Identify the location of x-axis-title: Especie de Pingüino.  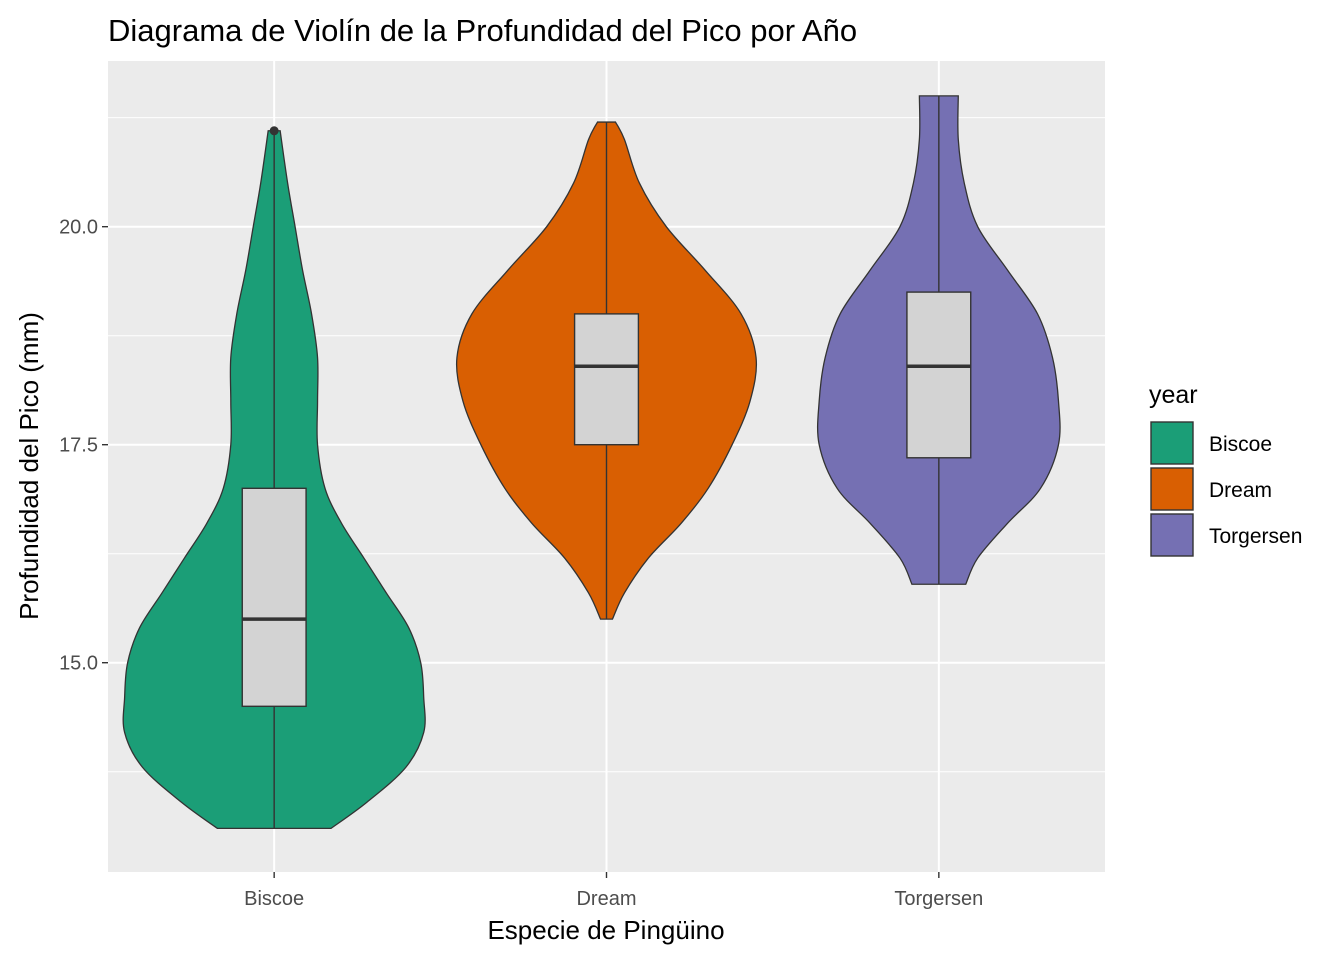
(605, 930).